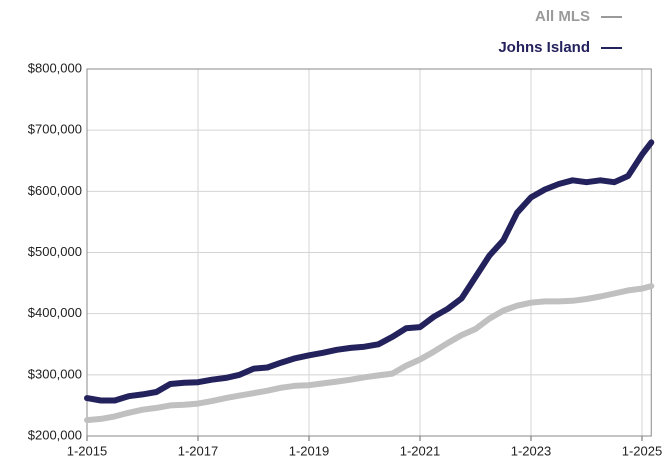 Image resolution: width=665 pixels, height=471 pixels. I want to click on y-tick-label: $600,000, so click(55, 190).